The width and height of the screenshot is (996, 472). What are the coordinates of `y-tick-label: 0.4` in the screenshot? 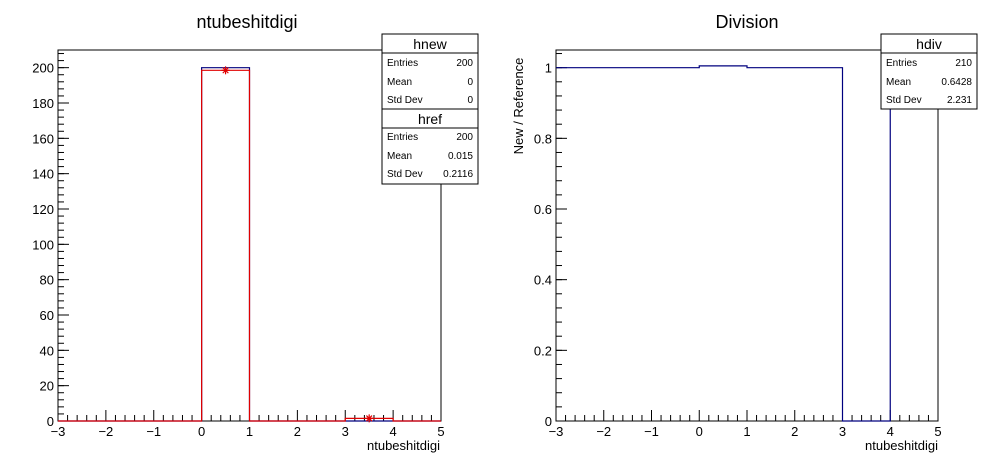 It's located at (543, 280).